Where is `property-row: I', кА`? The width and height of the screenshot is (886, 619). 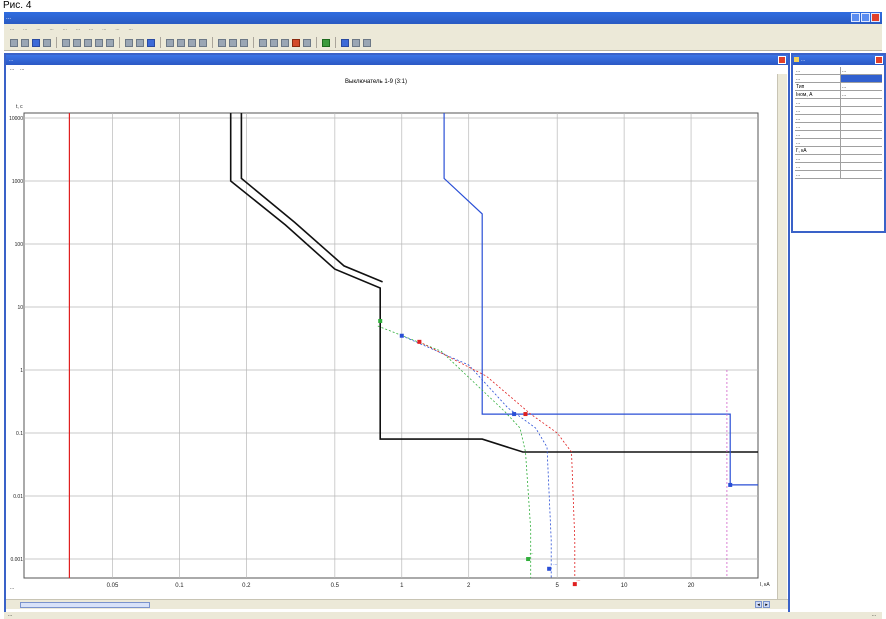
property-row: I', кА is located at coordinates (838, 151).